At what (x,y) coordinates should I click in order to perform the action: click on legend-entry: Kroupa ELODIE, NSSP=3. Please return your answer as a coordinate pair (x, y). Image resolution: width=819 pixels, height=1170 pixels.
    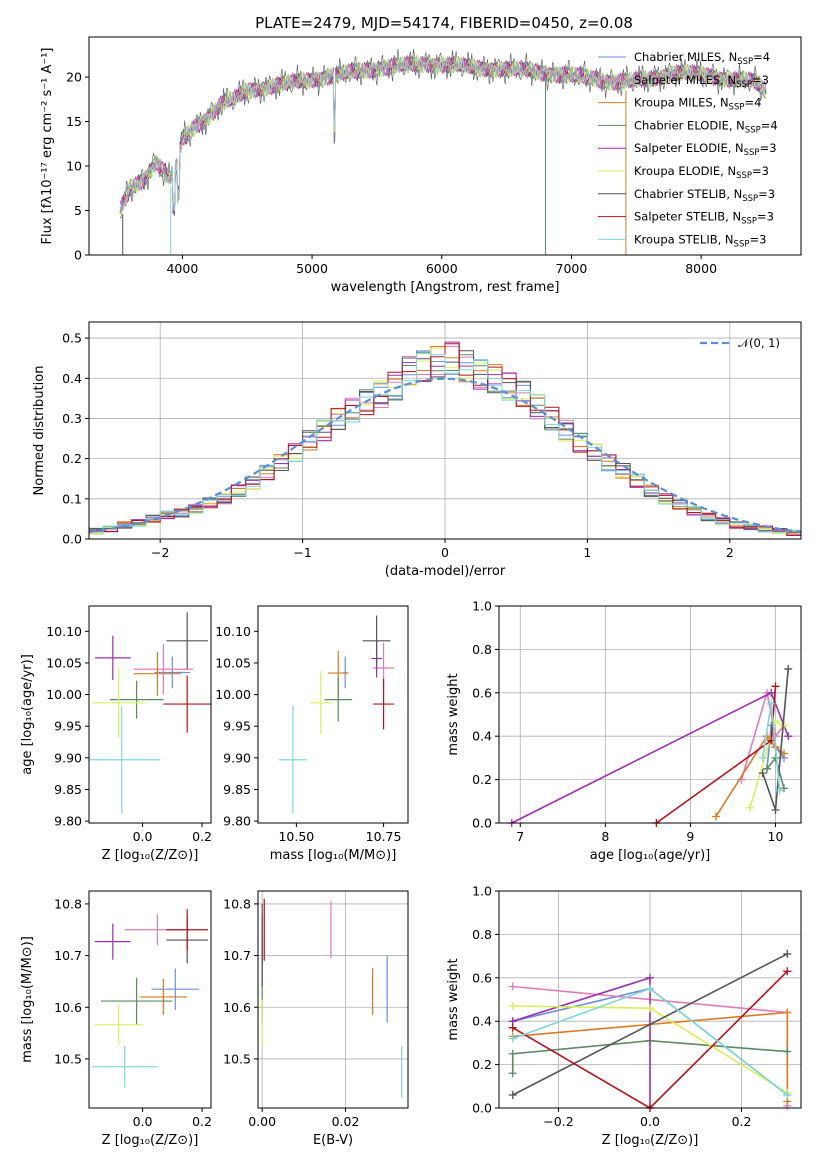
    Looking at the image, I should click on (701, 172).